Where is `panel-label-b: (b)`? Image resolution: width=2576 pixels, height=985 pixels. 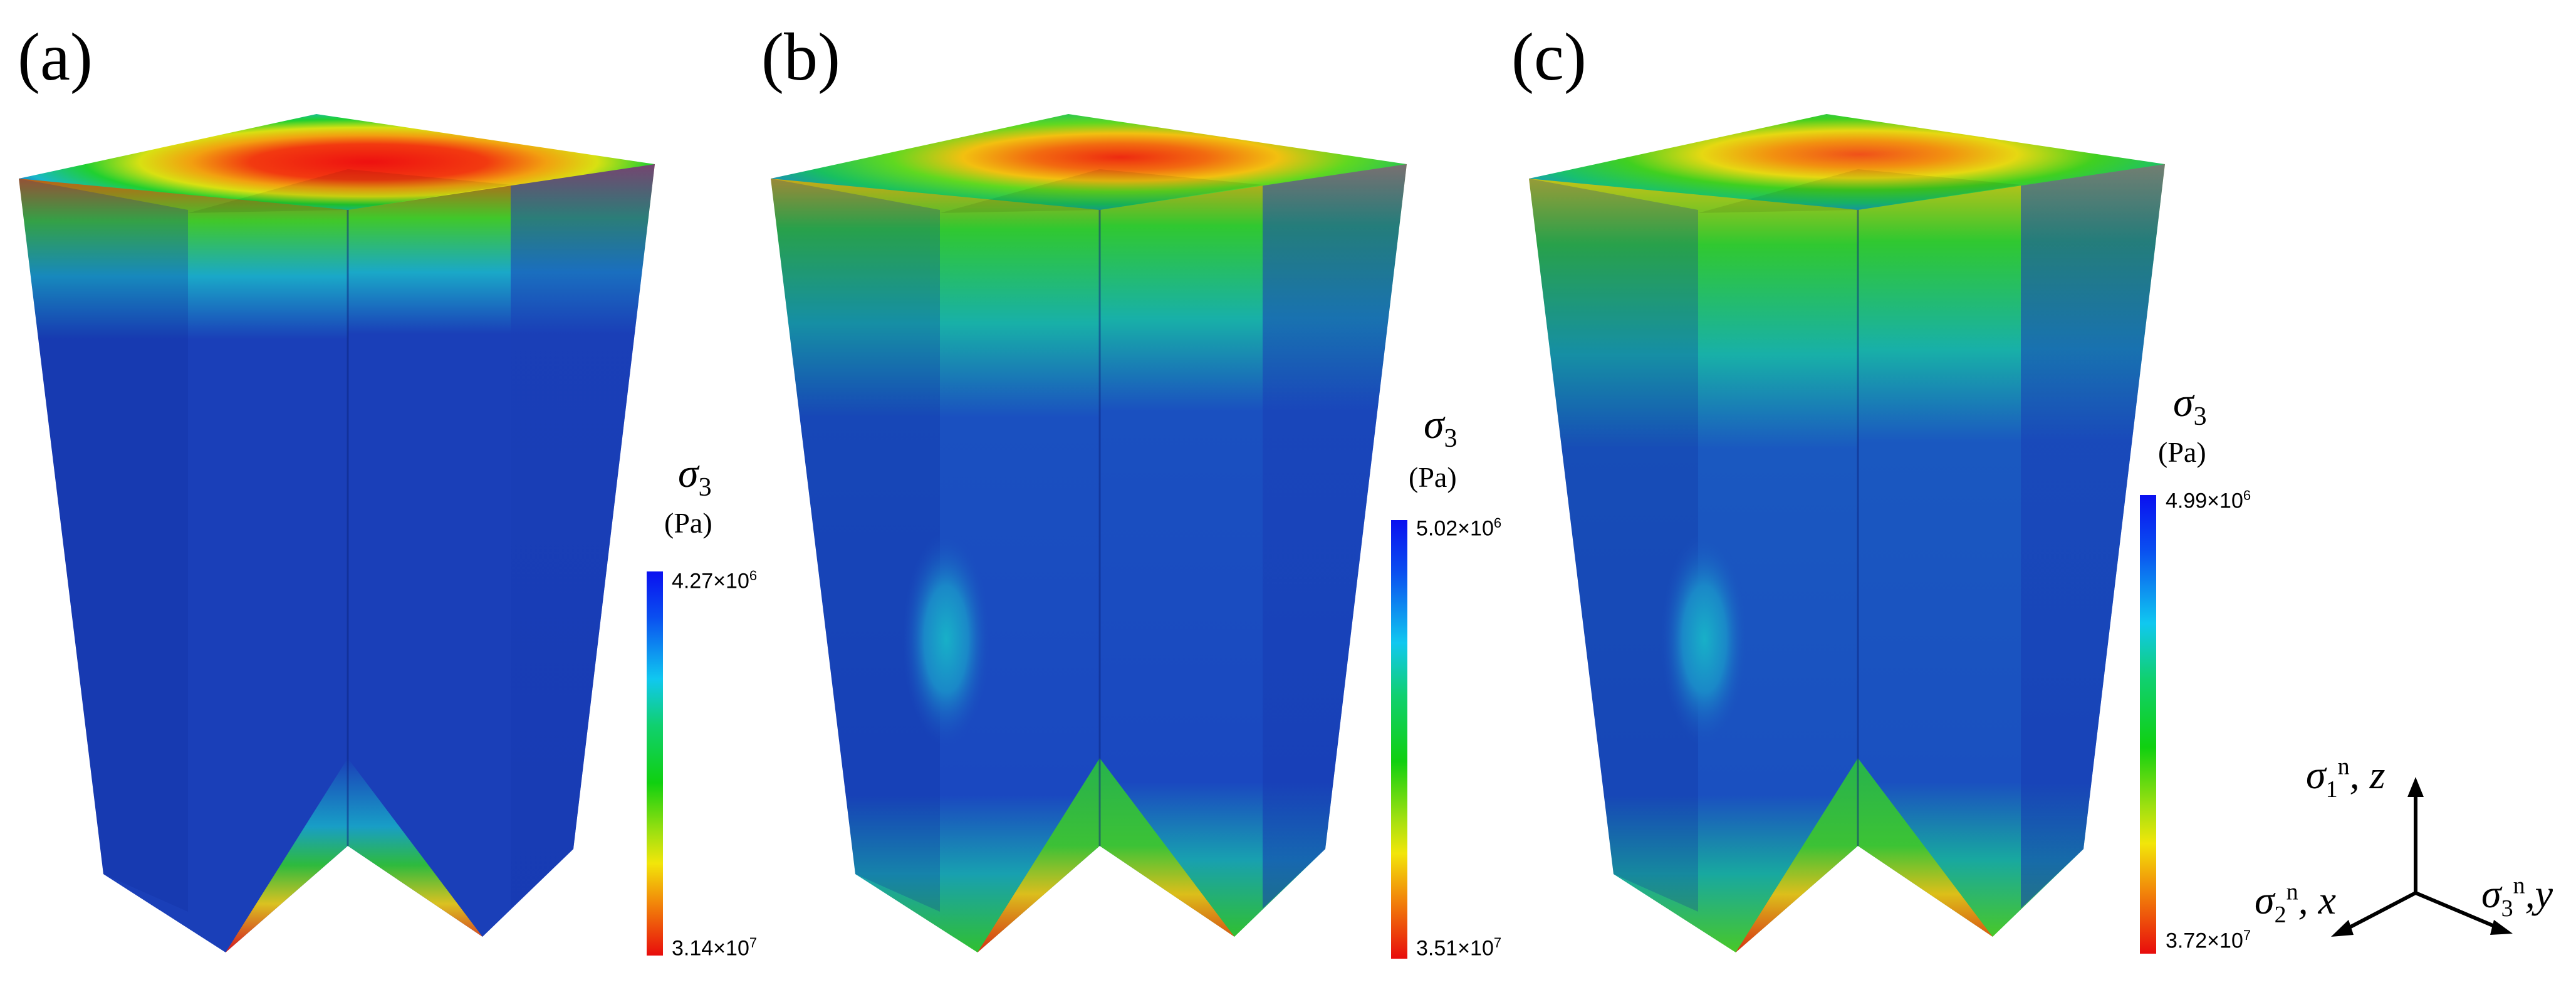
panel-label-b: (b) is located at coordinates (800, 58).